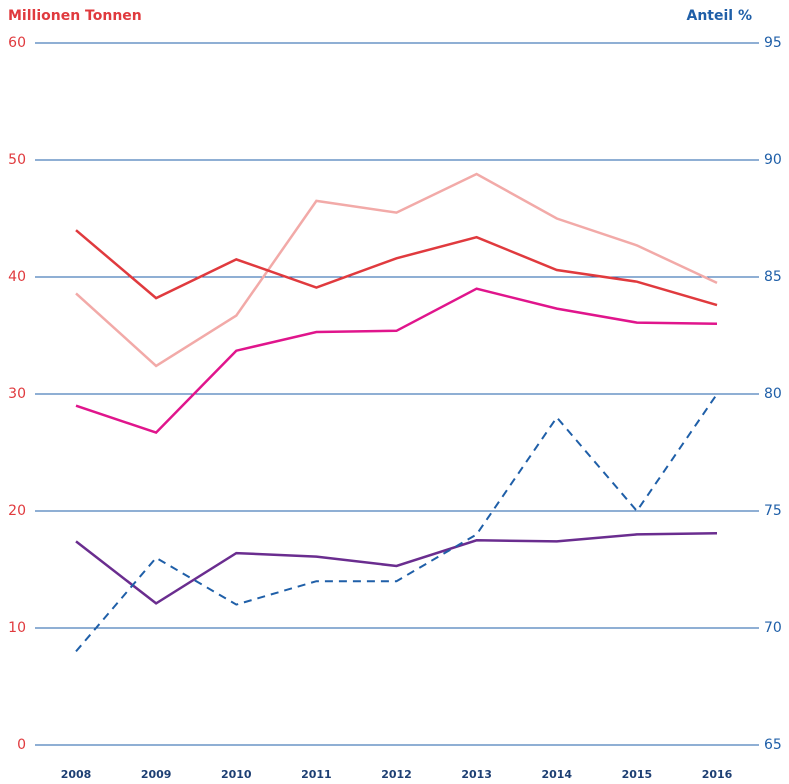 The width and height of the screenshot is (789, 784). Describe the element at coordinates (773, 43) in the screenshot. I see `y2-tick-label: 95` at that location.